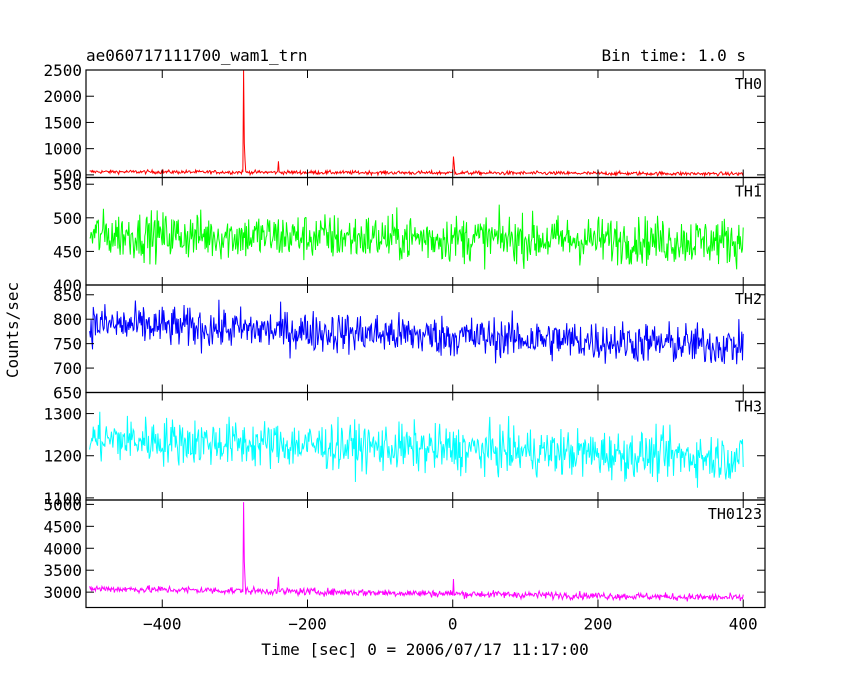 Image resolution: width=850 pixels, height=680 pixels. I want to click on y-tick-label: 800, so click(67, 319).